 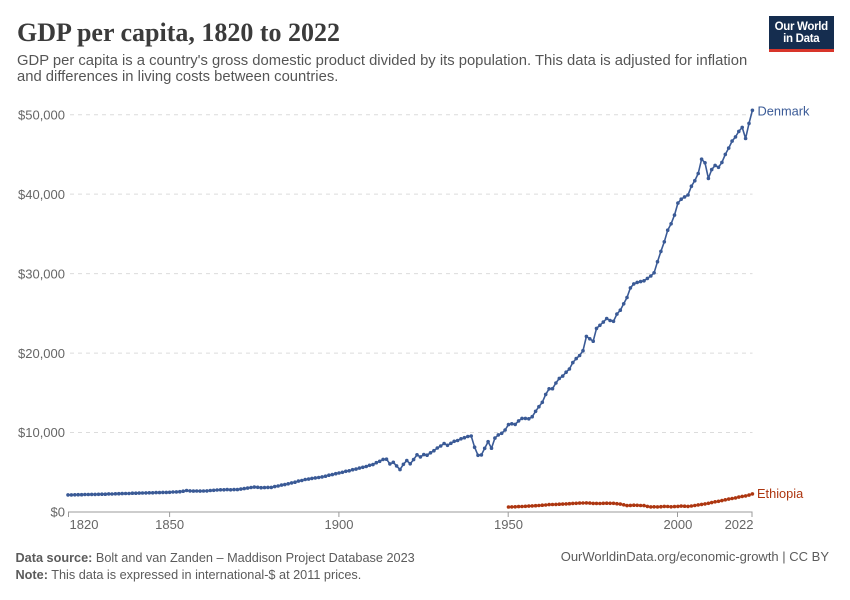 I want to click on svg-text: Denmark, so click(x=784, y=111).